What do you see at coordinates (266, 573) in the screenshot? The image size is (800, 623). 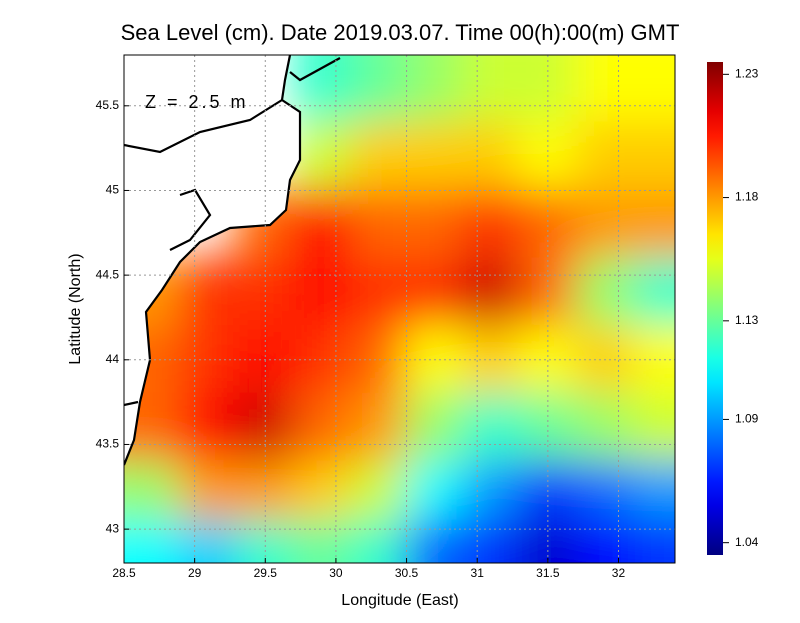 I see `x-tick-label: 29.5` at bounding box center [266, 573].